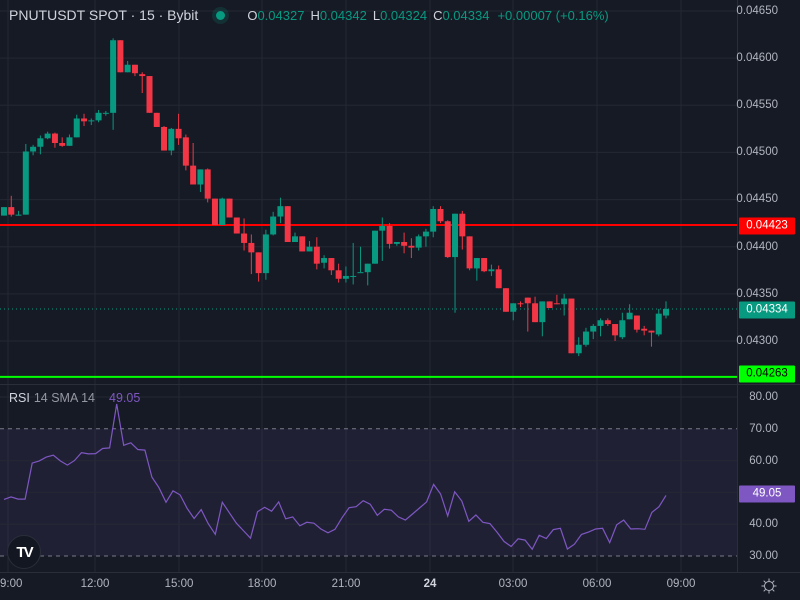 The width and height of the screenshot is (800, 600). Describe the element at coordinates (553, 15) in the screenshot. I see `change-value: +0.00007 (+0.16%)` at that location.